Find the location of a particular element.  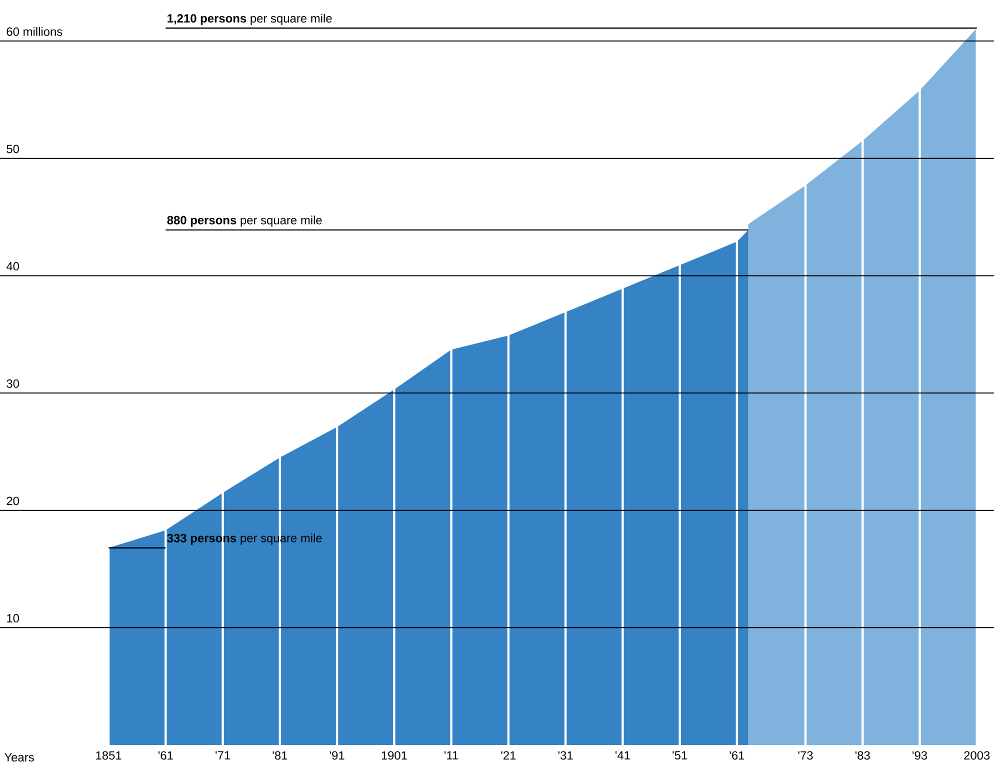

x-tick-label: '31 is located at coordinates (565, 755).